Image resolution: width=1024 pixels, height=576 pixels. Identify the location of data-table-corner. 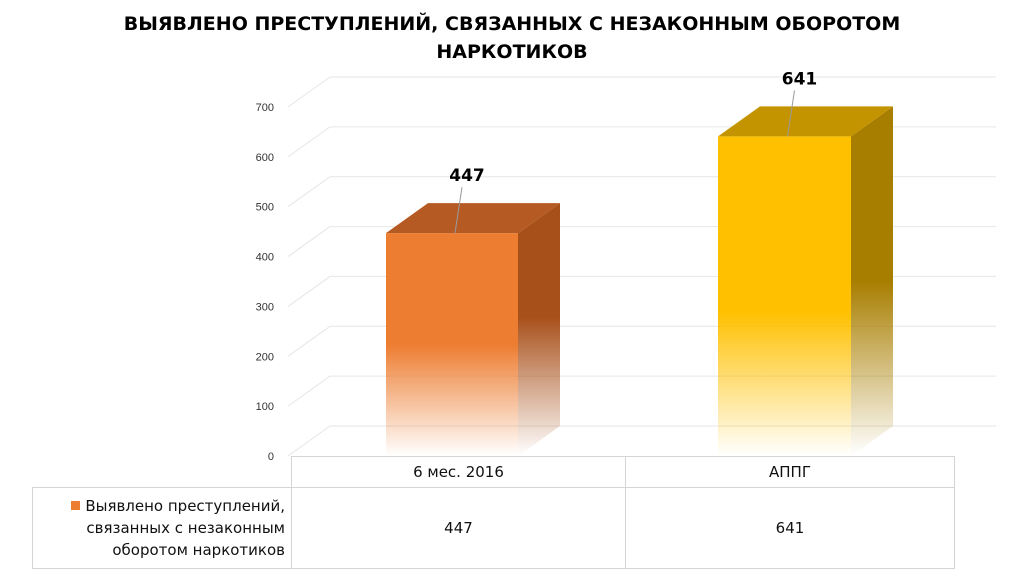
(162, 472).